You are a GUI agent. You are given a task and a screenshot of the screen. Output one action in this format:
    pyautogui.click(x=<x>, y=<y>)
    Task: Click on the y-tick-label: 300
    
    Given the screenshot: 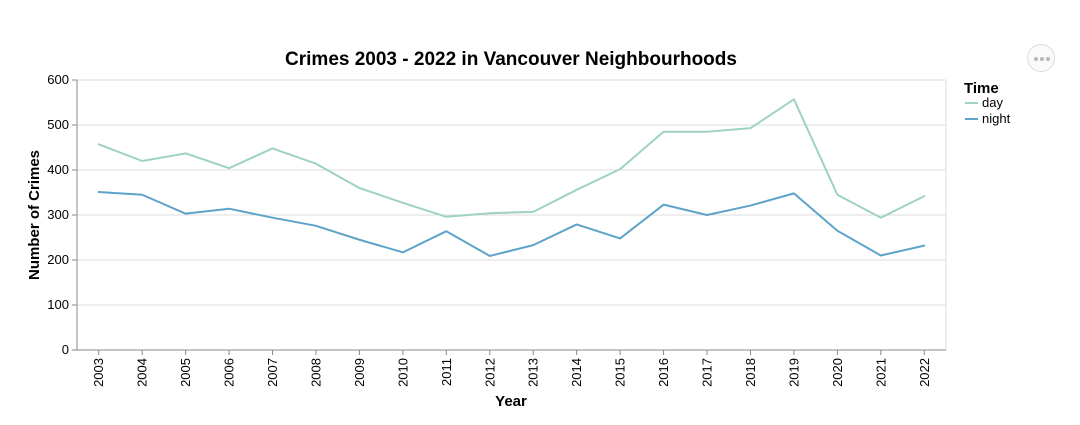 What is the action you would take?
    pyautogui.click(x=58, y=214)
    